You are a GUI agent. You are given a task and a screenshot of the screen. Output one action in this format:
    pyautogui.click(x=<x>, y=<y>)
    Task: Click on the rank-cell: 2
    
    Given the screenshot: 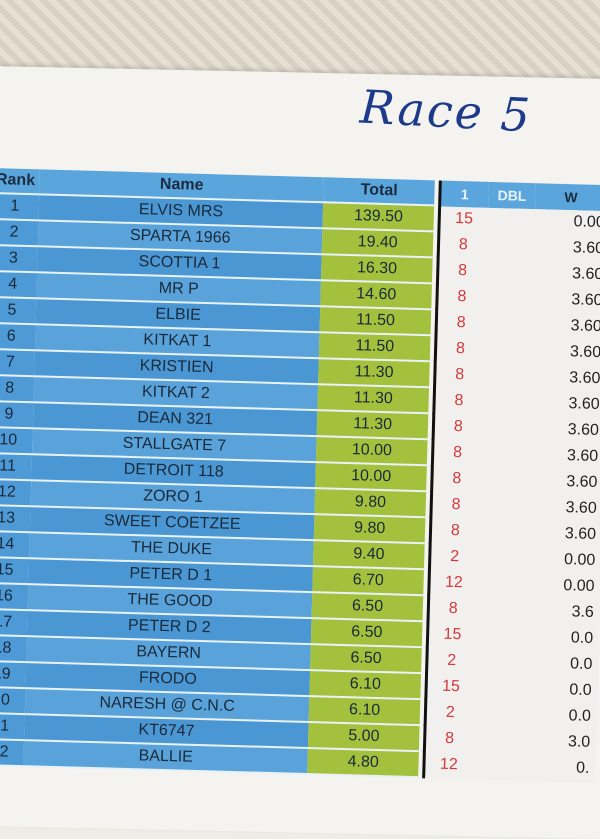 What is the action you would take?
    pyautogui.click(x=19, y=232)
    